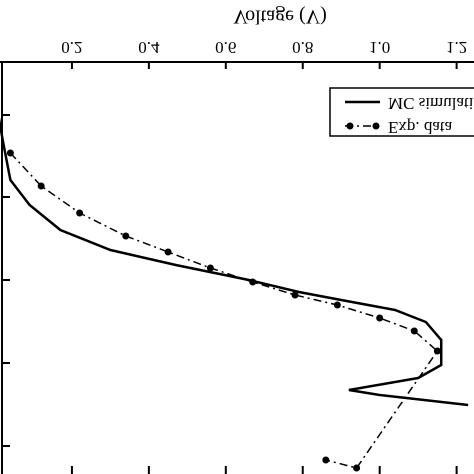  What do you see at coordinates (6, 280) in the screenshot?
I see `y-ticks` at bounding box center [6, 280].